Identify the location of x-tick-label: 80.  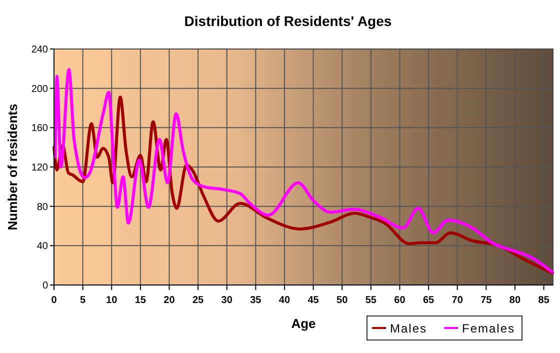
(515, 300).